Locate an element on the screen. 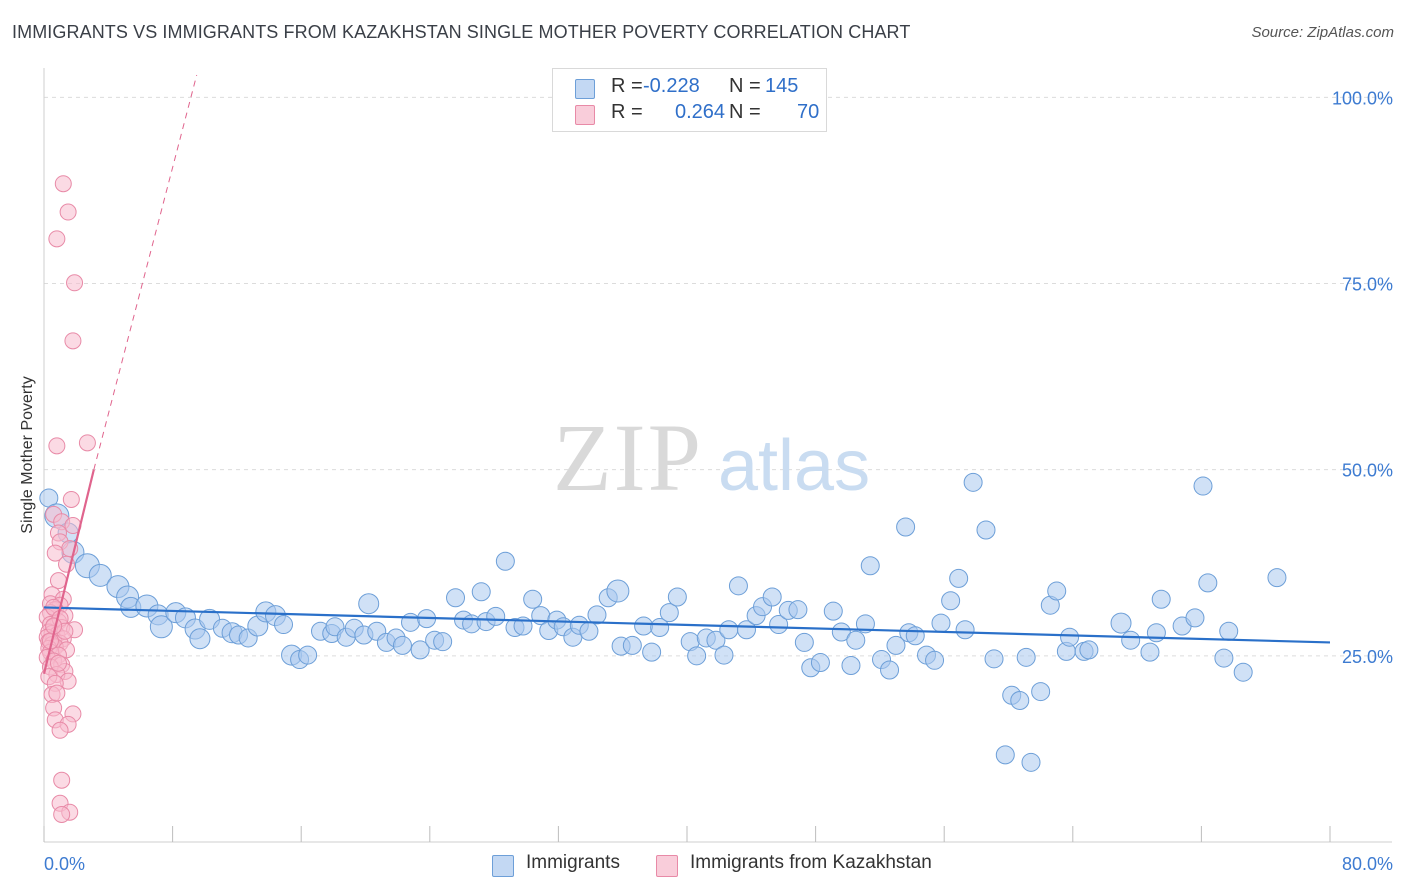 This screenshot has height=892, width=1406. y-tick-label: 25.0% is located at coordinates (1367, 657).